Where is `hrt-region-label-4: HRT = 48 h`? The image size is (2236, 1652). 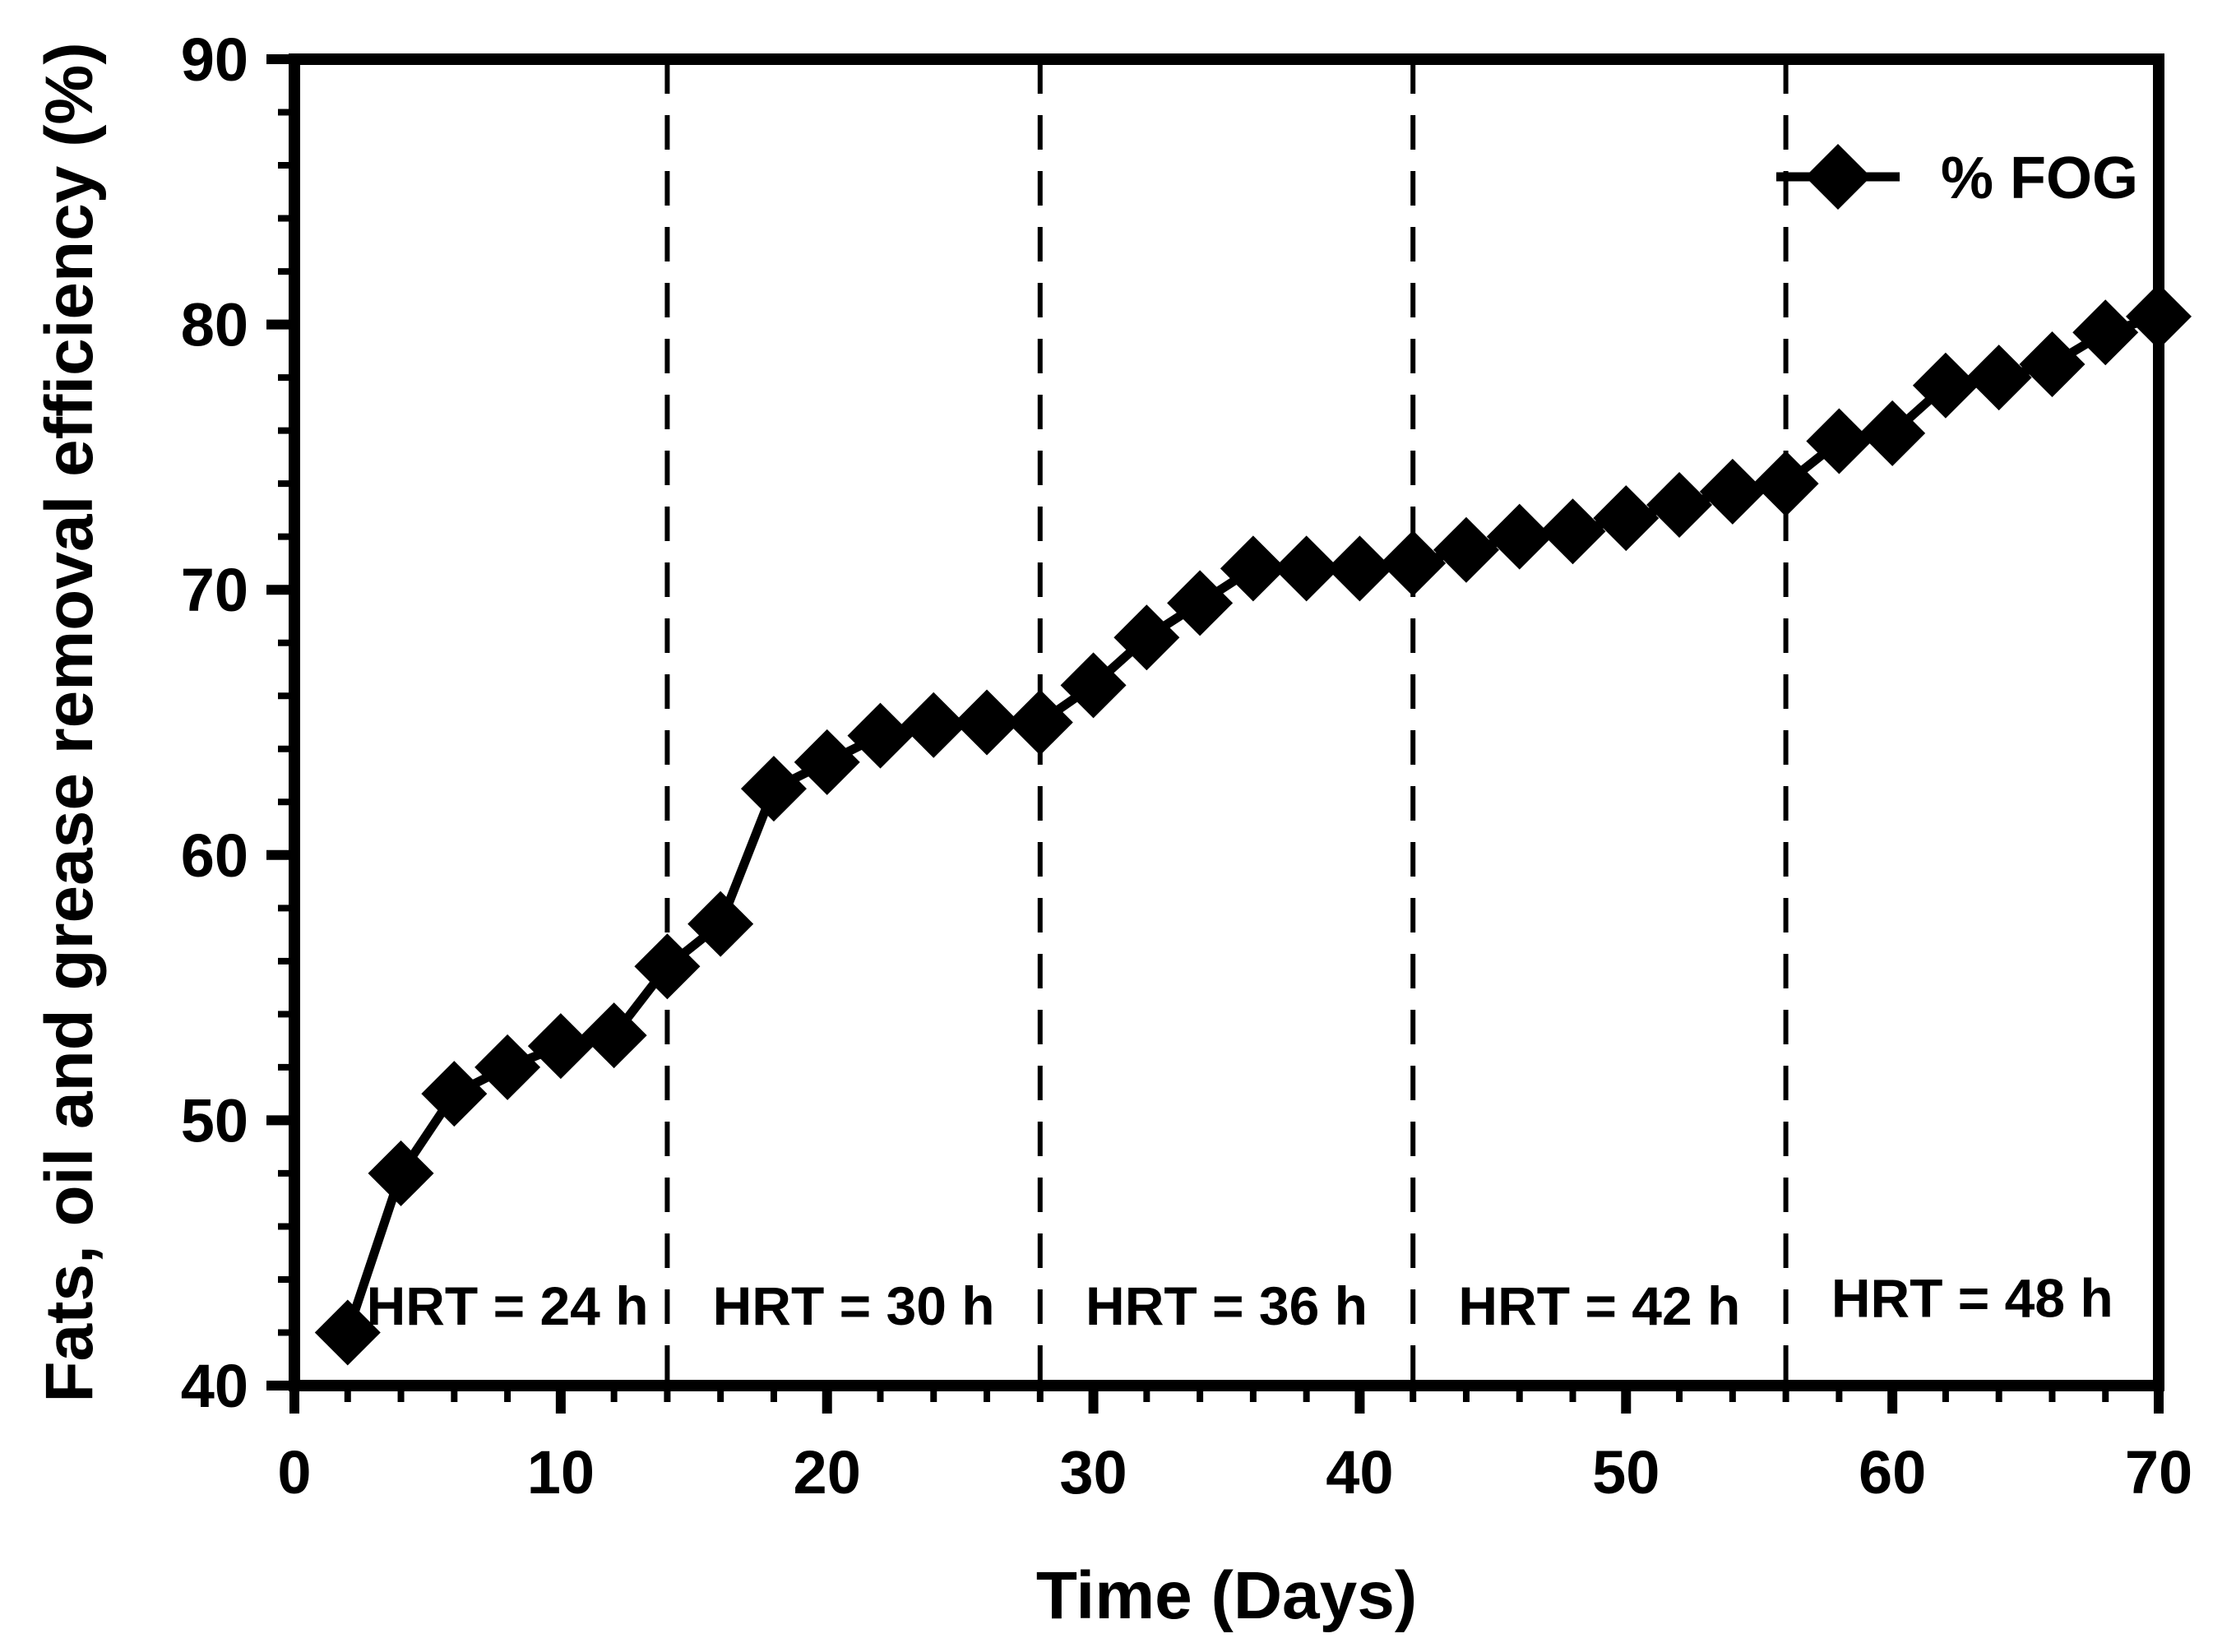 hrt-region-label-4: HRT = 48 h is located at coordinates (1972, 1298).